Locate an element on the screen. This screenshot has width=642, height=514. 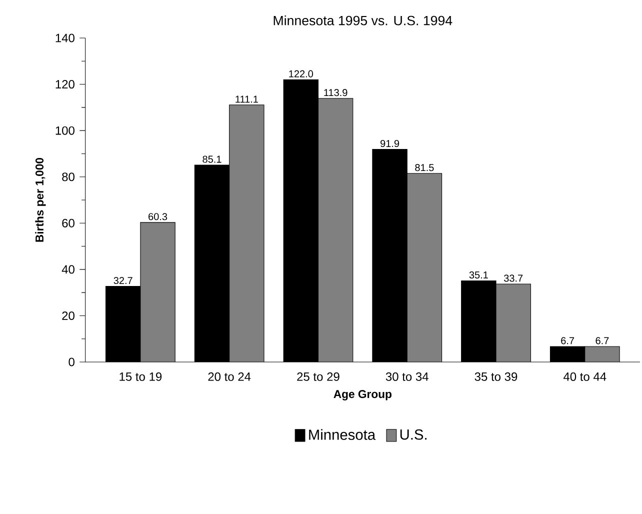
data-label: 111.1 is located at coordinates (247, 99).